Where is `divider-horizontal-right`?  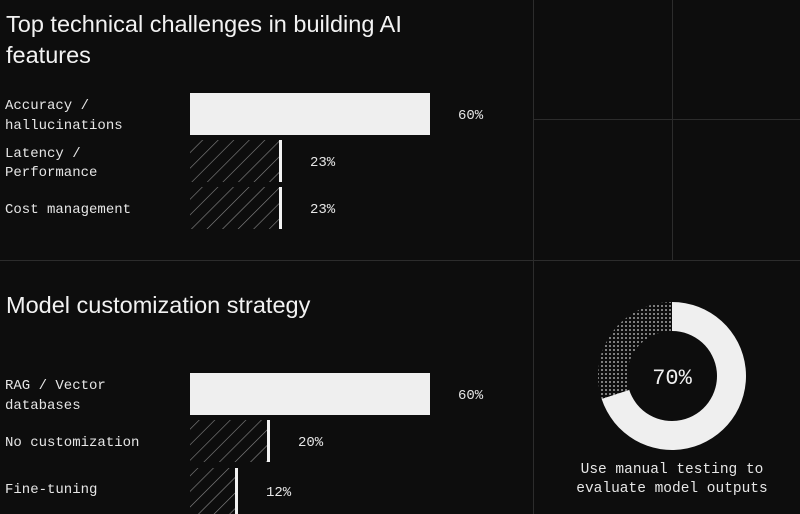
divider-horizontal-right is located at coordinates (666, 119).